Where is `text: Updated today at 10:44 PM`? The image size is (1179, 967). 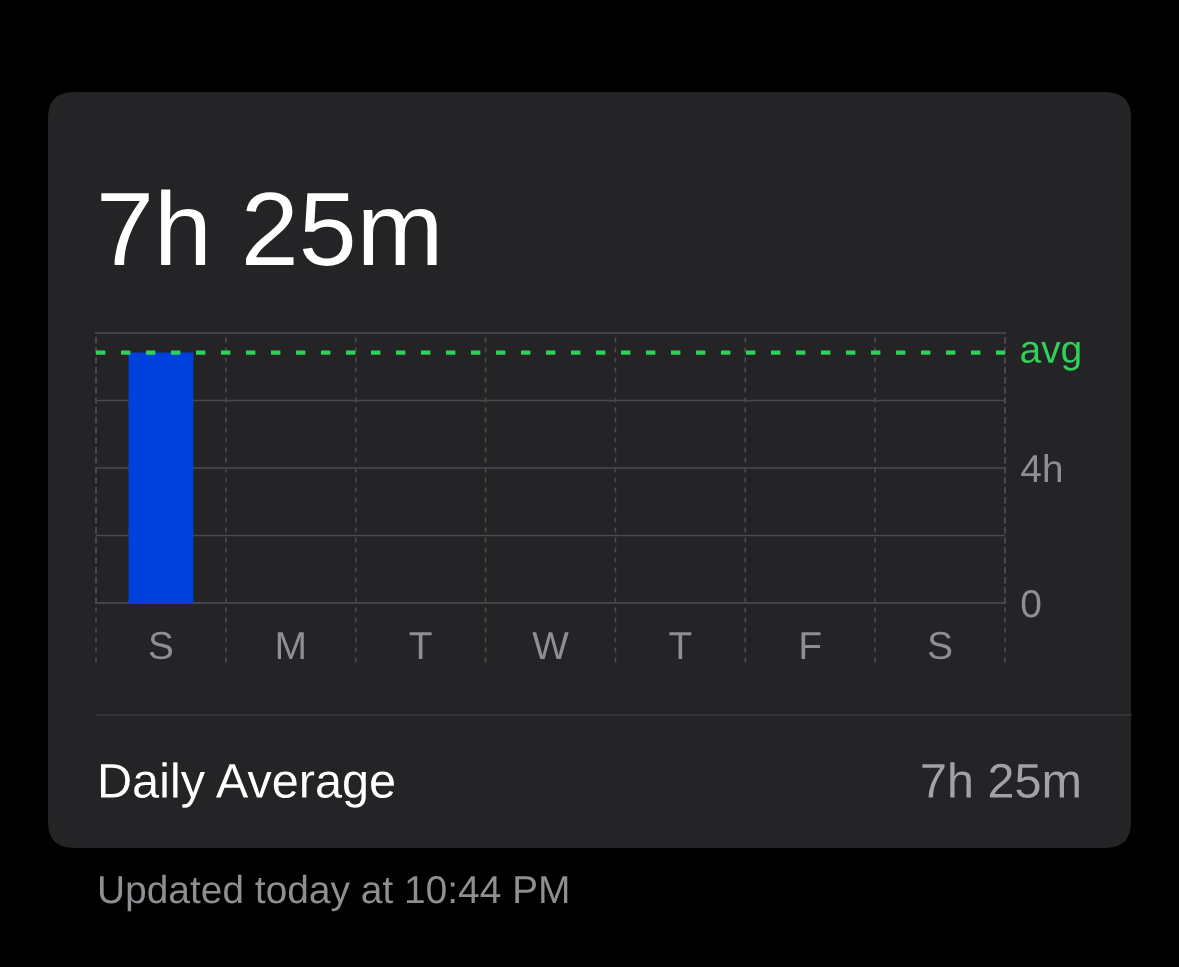
text: Updated today at 10:44 PM is located at coordinates (334, 893).